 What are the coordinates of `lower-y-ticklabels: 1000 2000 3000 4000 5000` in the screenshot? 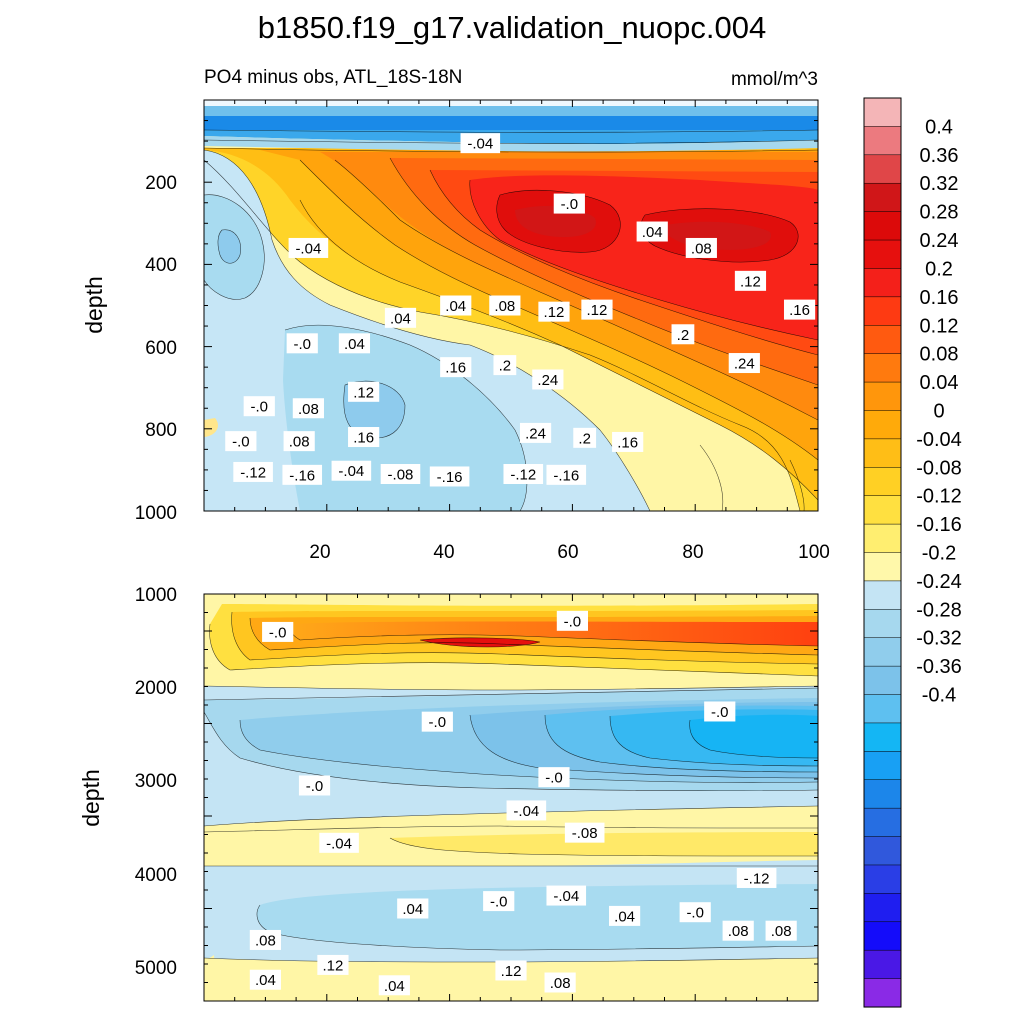 It's located at (156, 782).